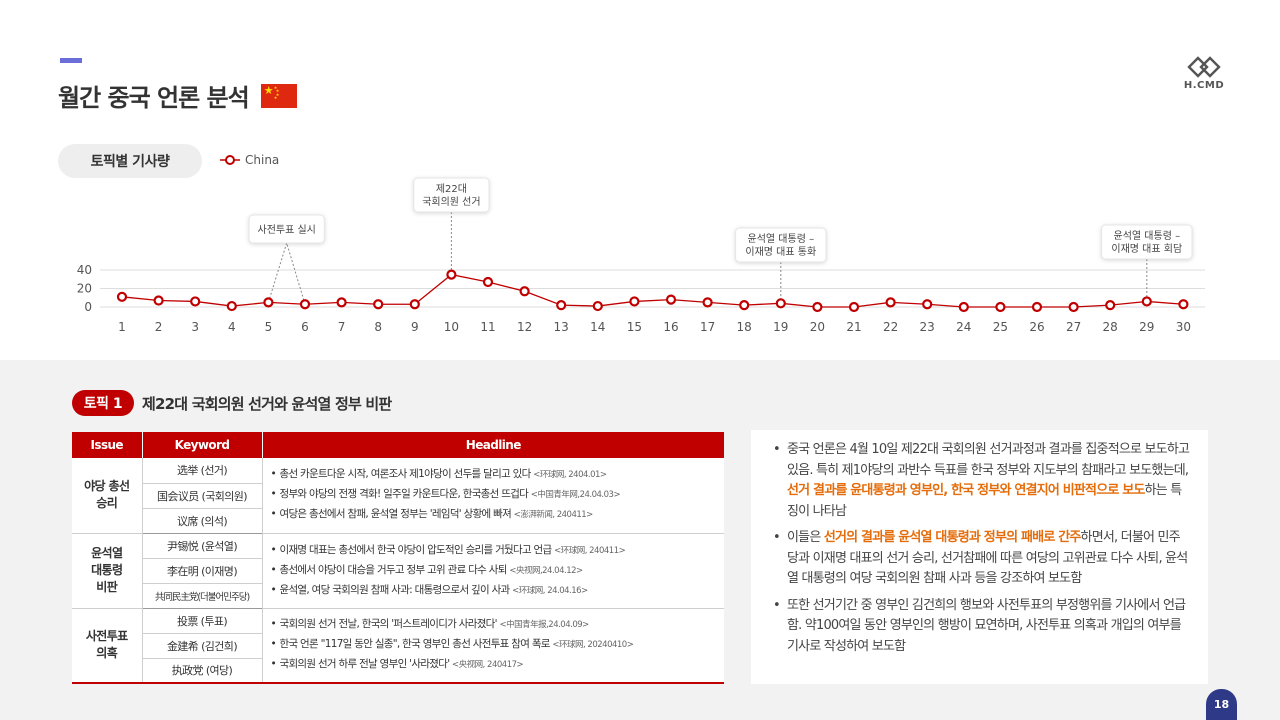  I want to click on page-title: 월간 중국 언론 분석 ★ ★ ★ ★ ★, so click(177, 95).